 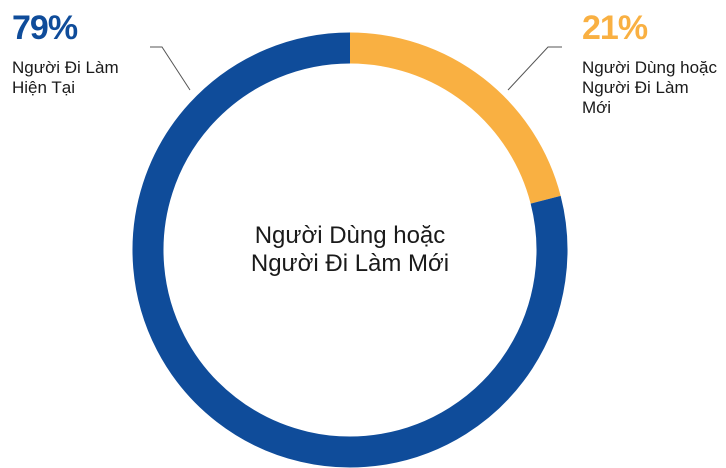 I want to click on center-line: Người Dùng hoặc, so click(x=350, y=235).